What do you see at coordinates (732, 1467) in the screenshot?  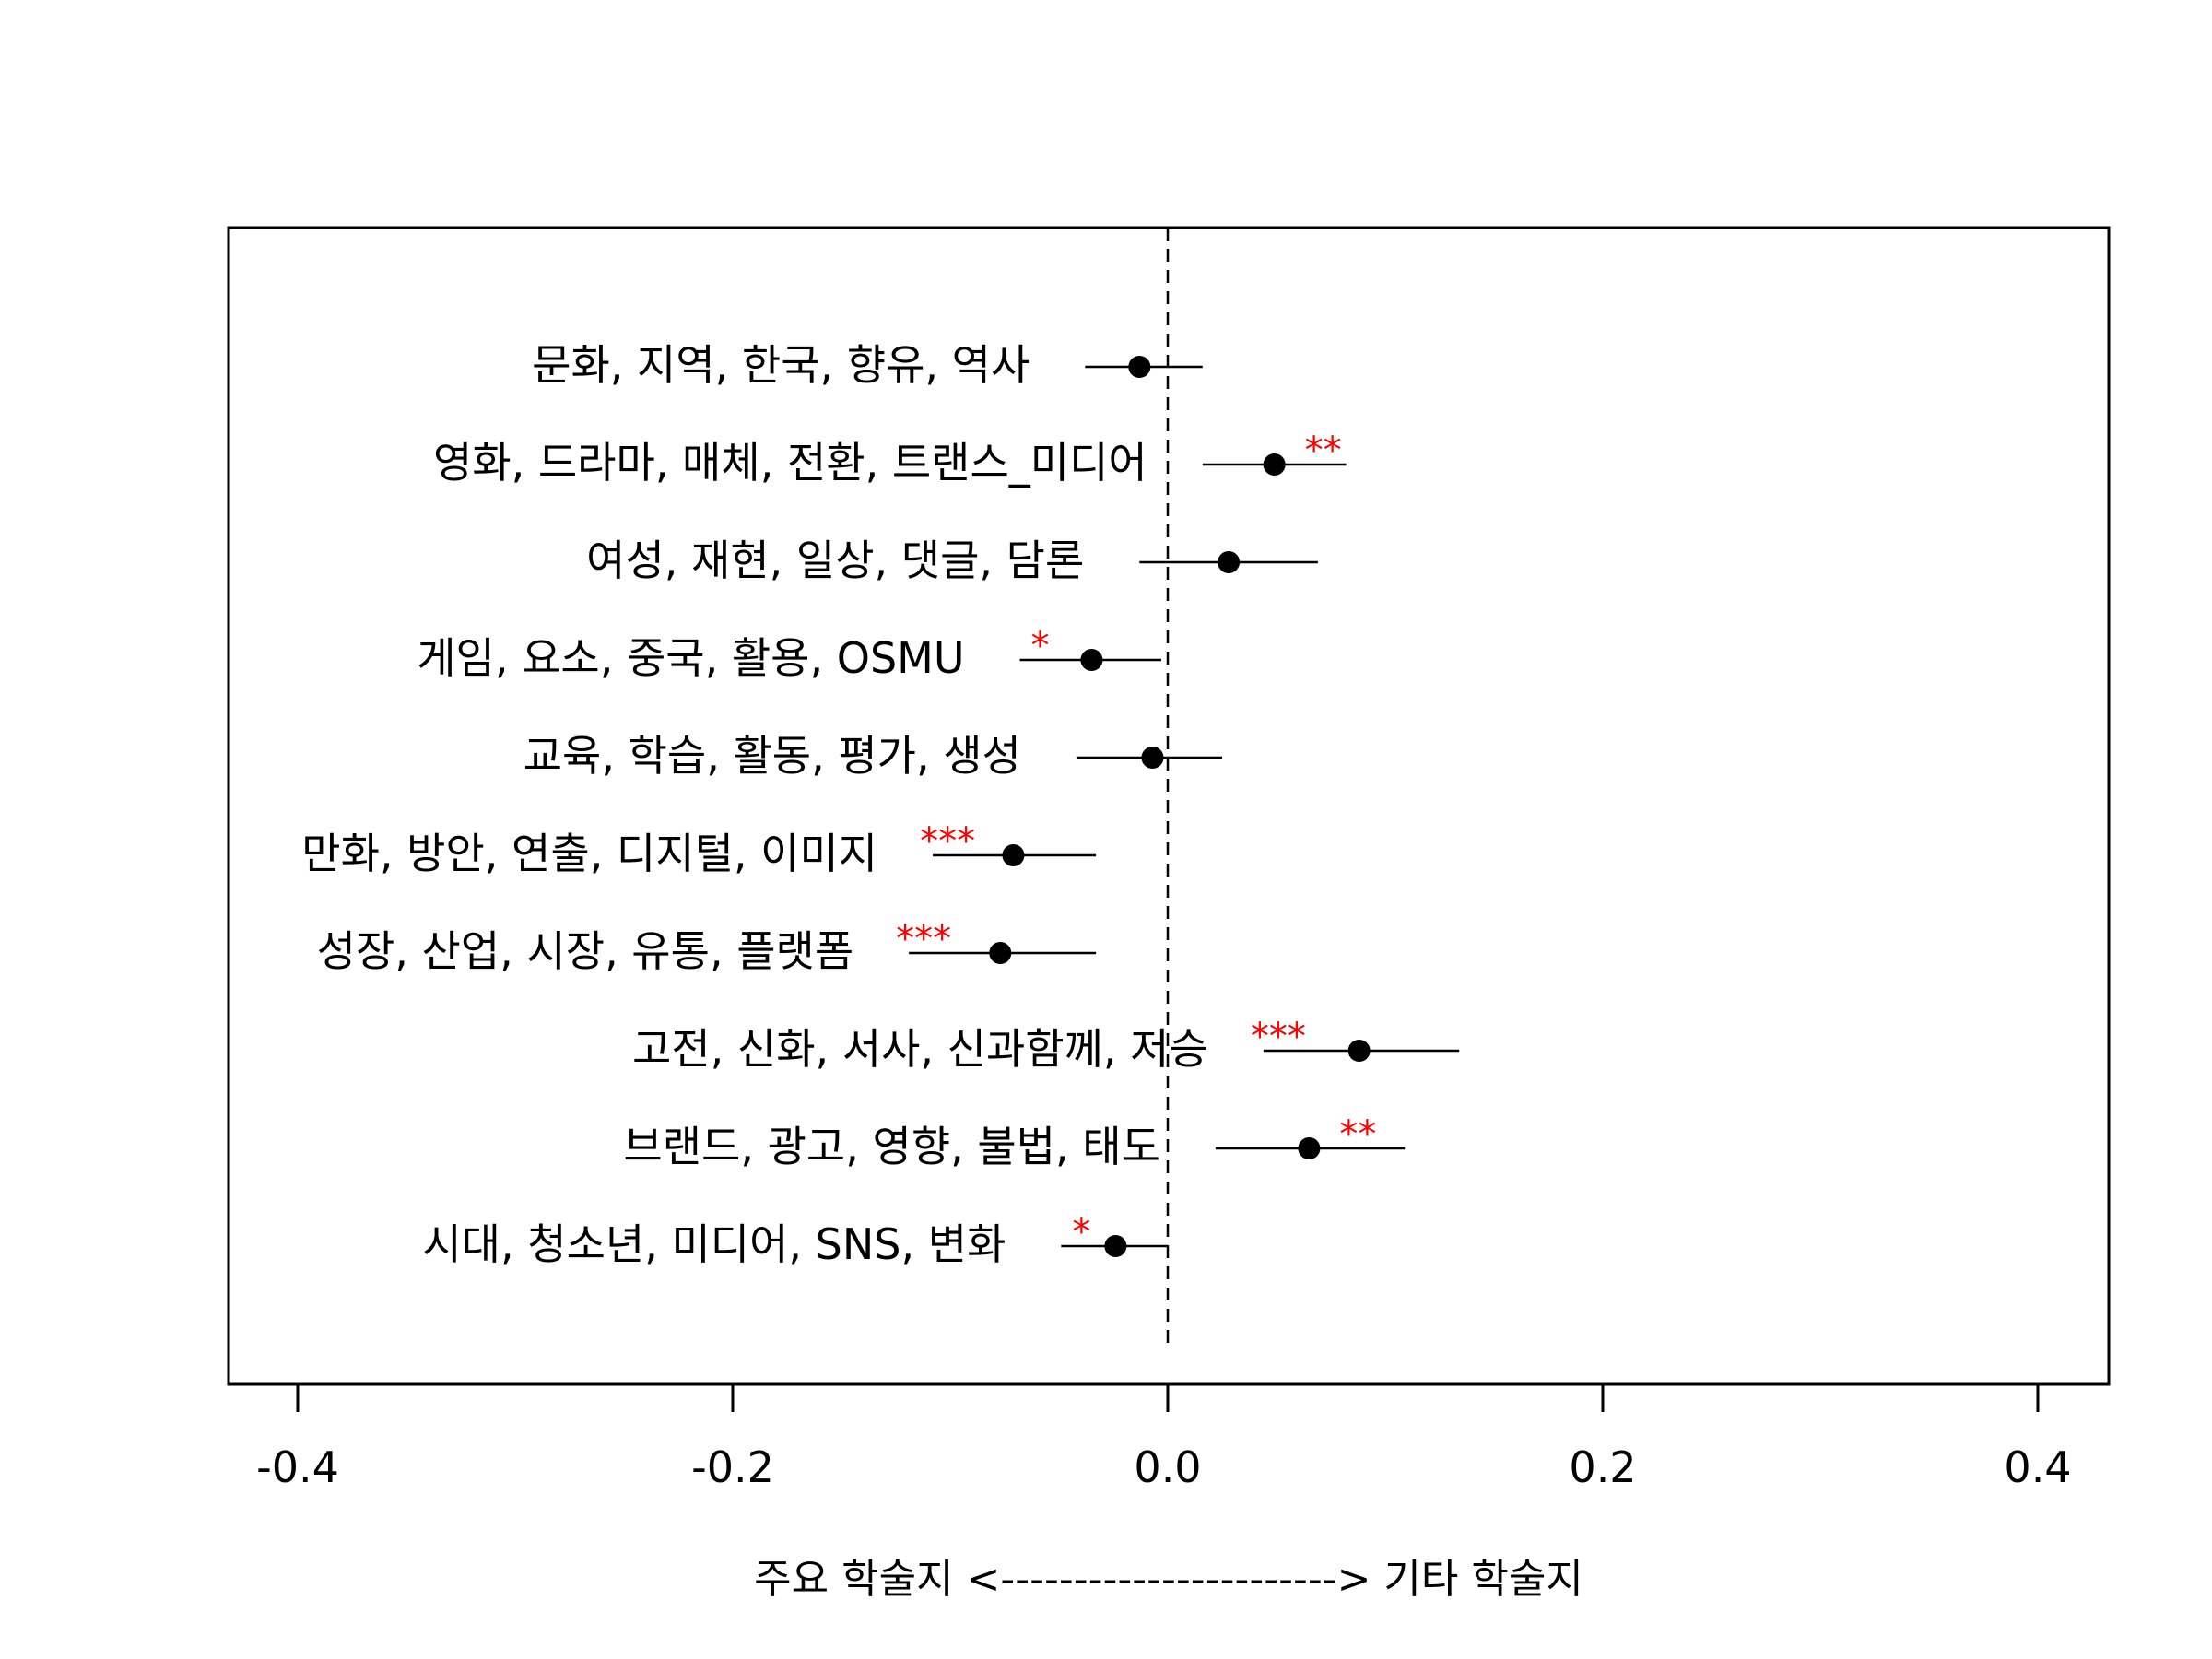 I see `x-tick-label: -0.2` at bounding box center [732, 1467].